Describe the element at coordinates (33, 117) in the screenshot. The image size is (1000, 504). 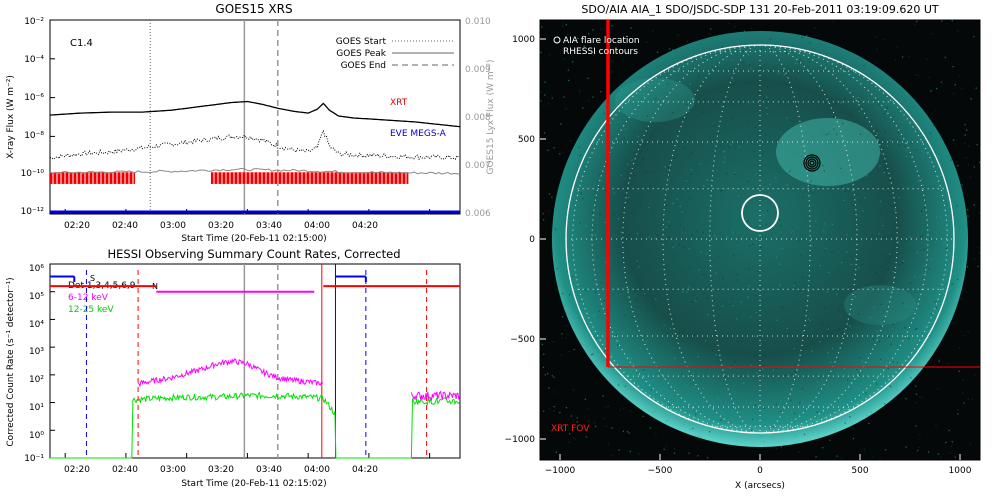
I see `goes-y-ticks: 10⁻² 10⁻⁴ 10⁻⁶ 10⁻⁸ 10⁻¹⁰ 10⁻¹²` at that location.